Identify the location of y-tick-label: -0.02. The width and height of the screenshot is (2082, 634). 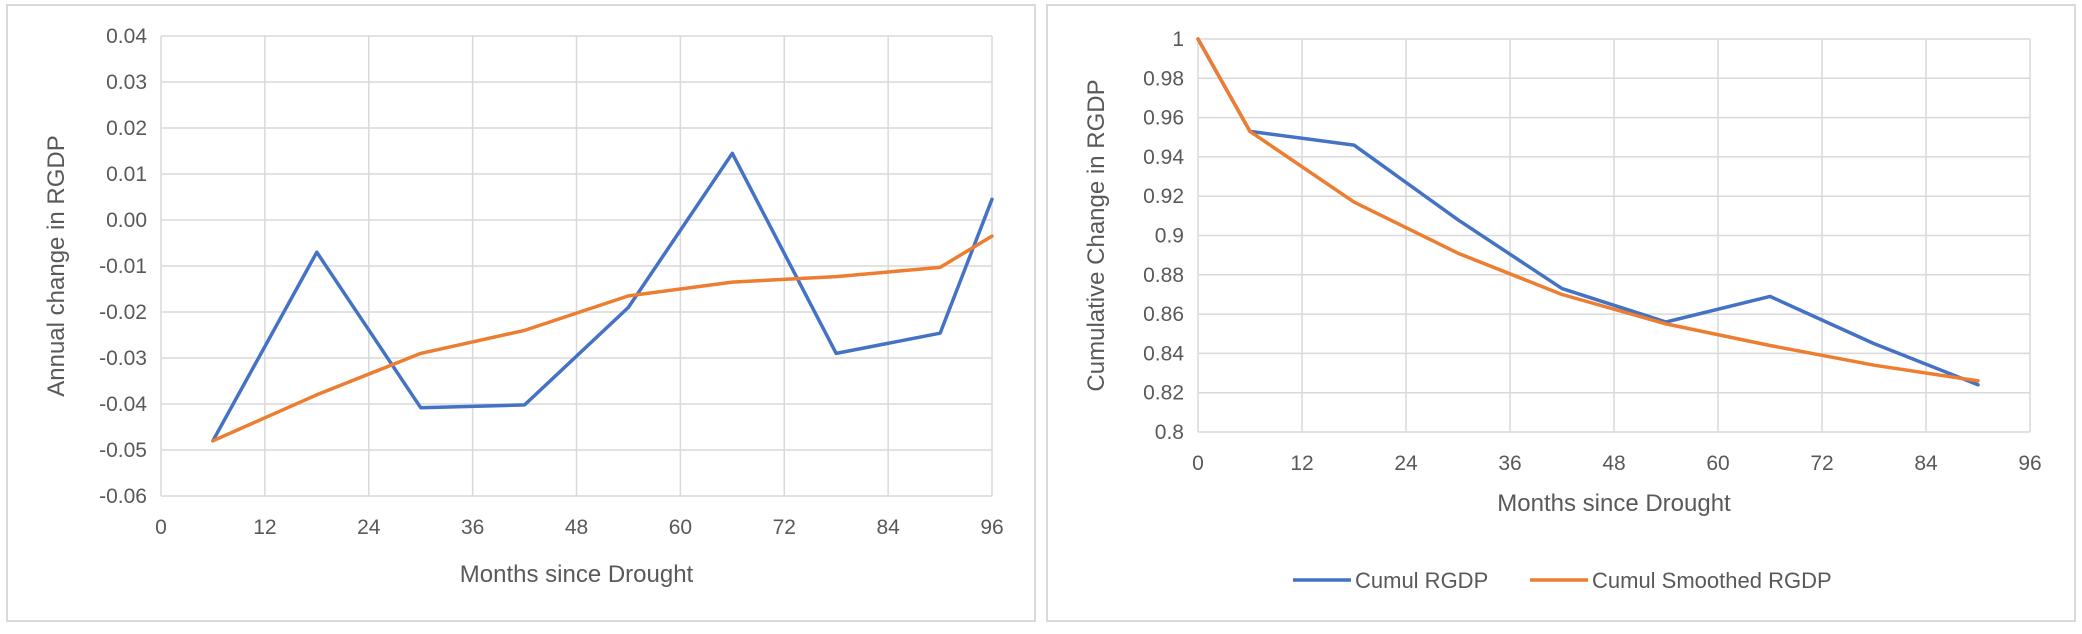
(123, 312).